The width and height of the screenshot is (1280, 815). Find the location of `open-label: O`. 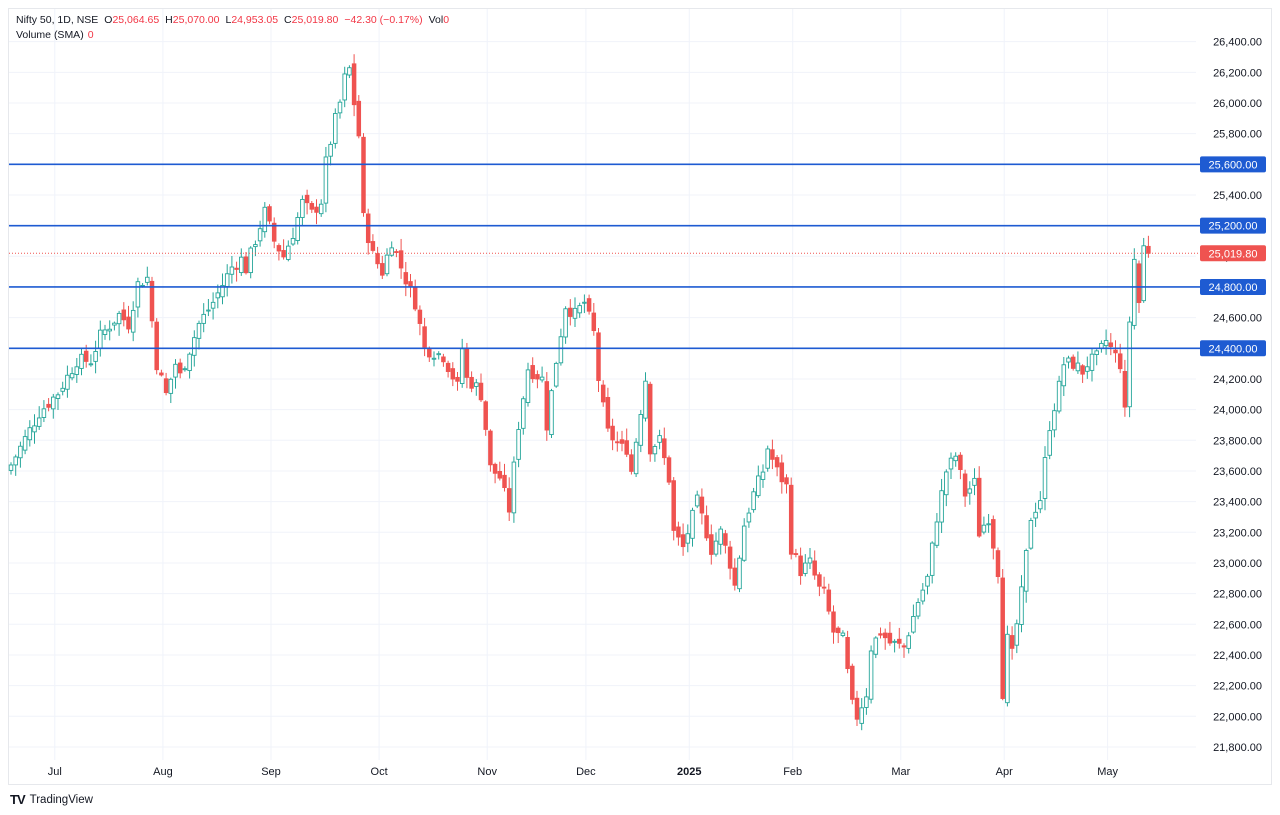

open-label: O is located at coordinates (108, 20).